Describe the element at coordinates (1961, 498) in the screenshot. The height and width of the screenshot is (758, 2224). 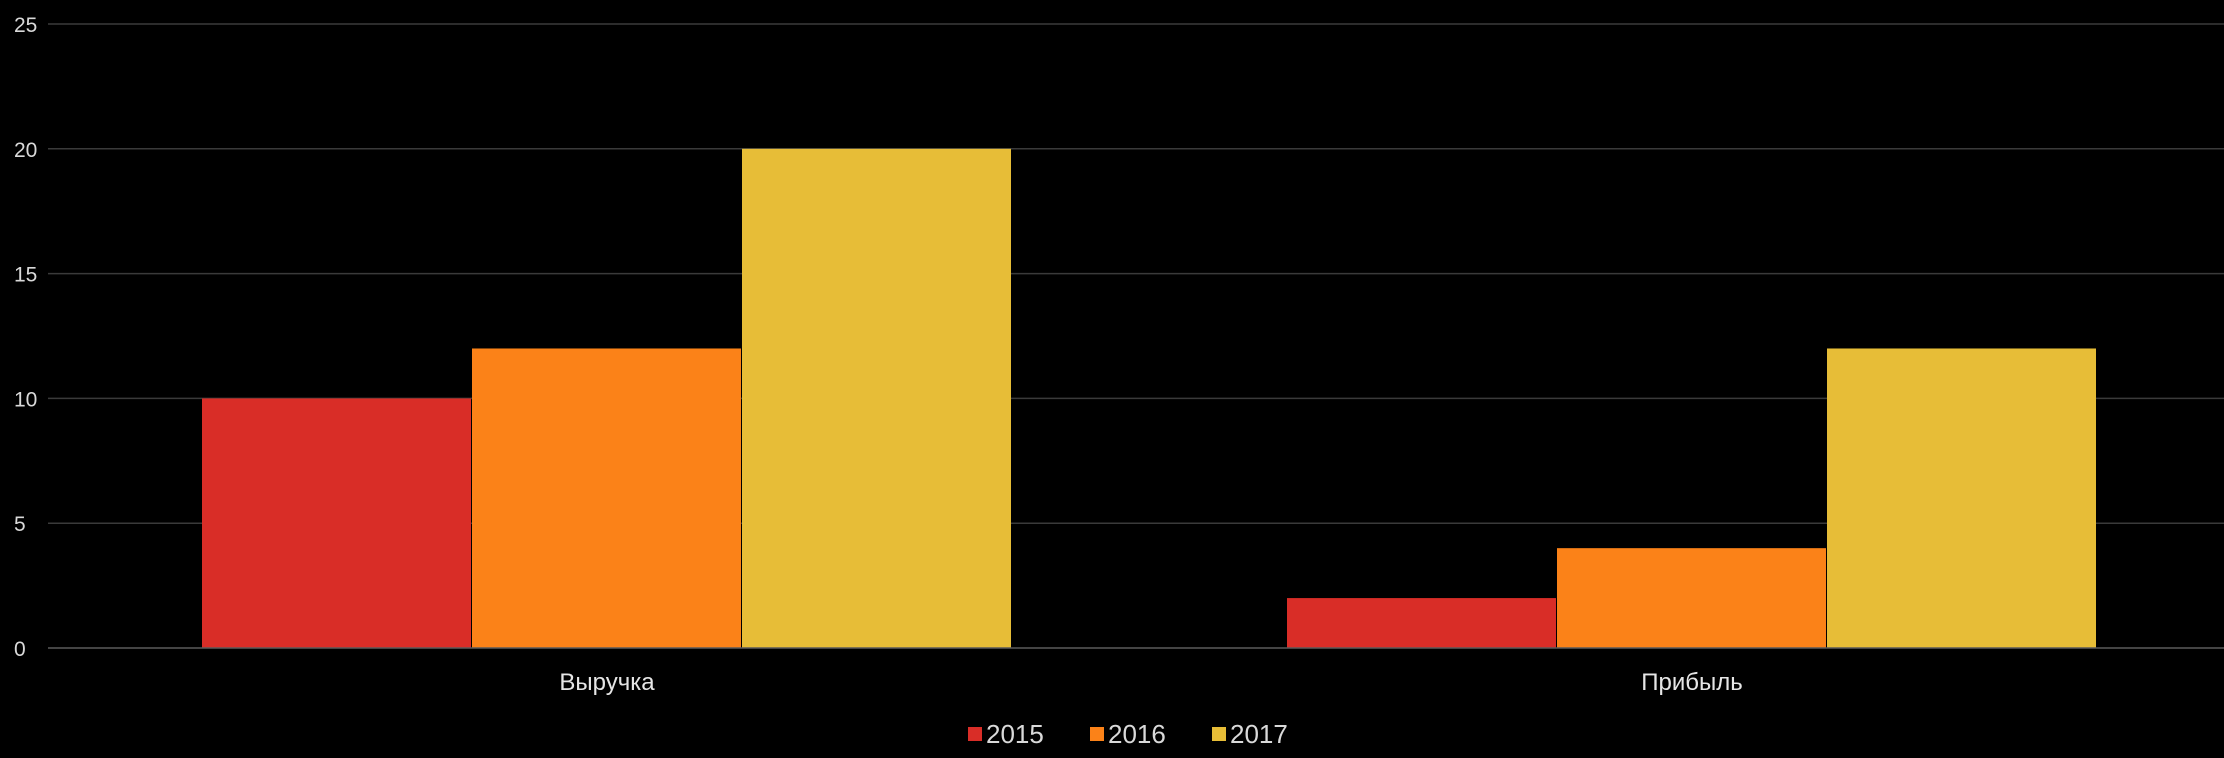
I see `bar-2017-profit` at that location.